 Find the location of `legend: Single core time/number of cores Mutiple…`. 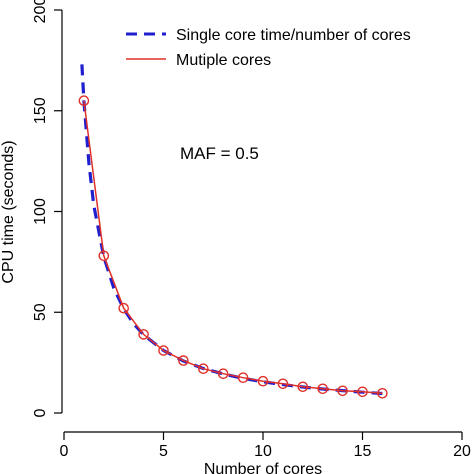

legend: Single core time/number of cores Mutiple… is located at coordinates (268, 48).